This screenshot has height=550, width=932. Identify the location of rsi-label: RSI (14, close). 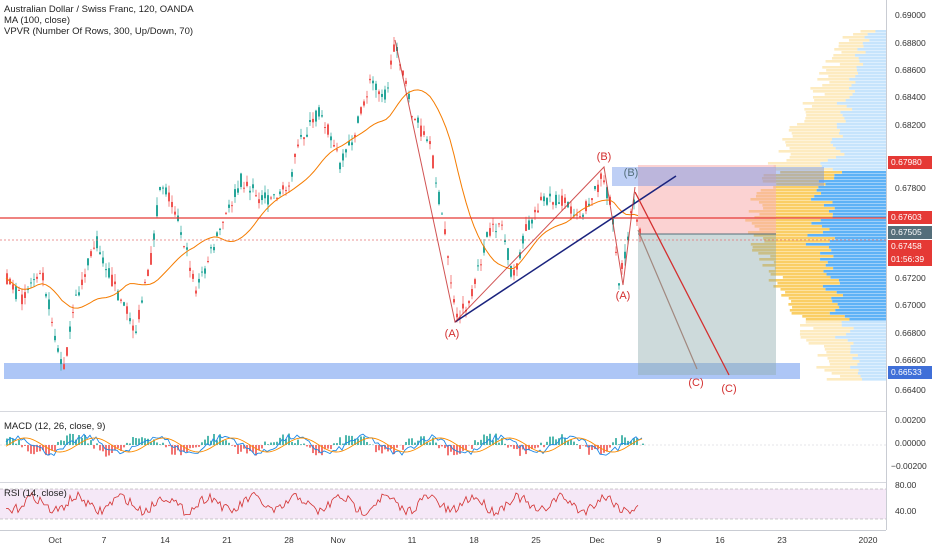
(35, 493).